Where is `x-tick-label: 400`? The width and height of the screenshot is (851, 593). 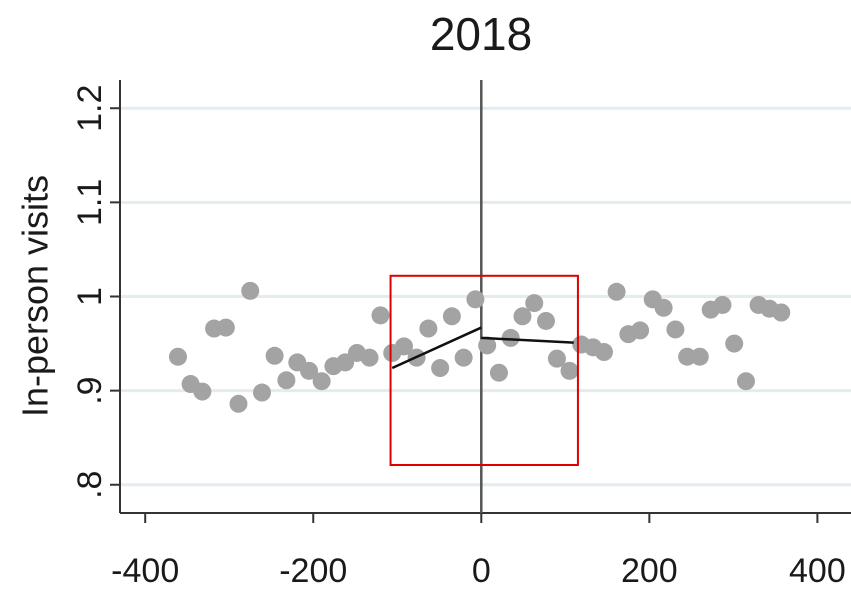
x-tick-label: 400 is located at coordinates (817, 571).